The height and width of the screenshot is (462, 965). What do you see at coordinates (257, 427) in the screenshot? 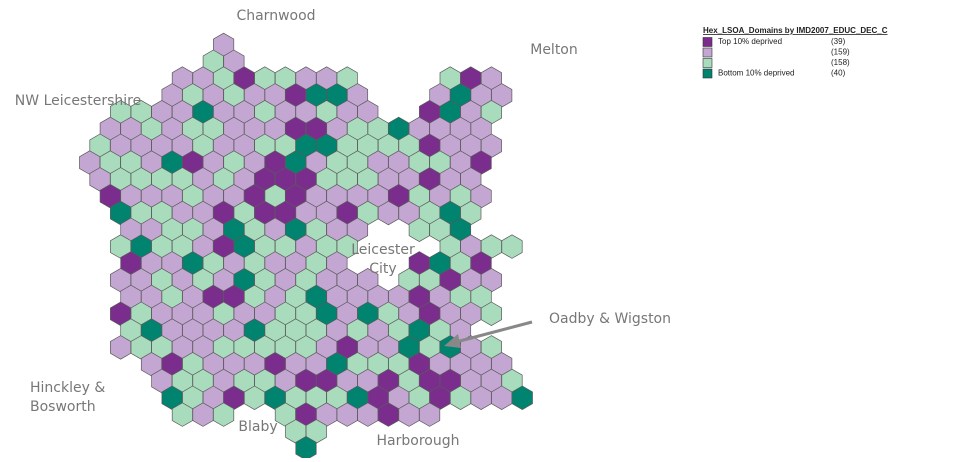
I see `region-label: Blaby` at bounding box center [257, 427].